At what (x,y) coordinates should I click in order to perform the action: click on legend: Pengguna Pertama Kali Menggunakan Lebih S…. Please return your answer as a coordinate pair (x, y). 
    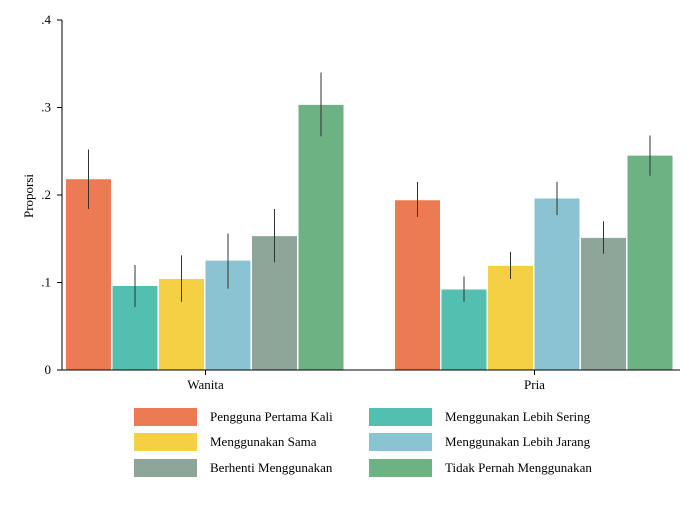
    Looking at the image, I should click on (363, 442).